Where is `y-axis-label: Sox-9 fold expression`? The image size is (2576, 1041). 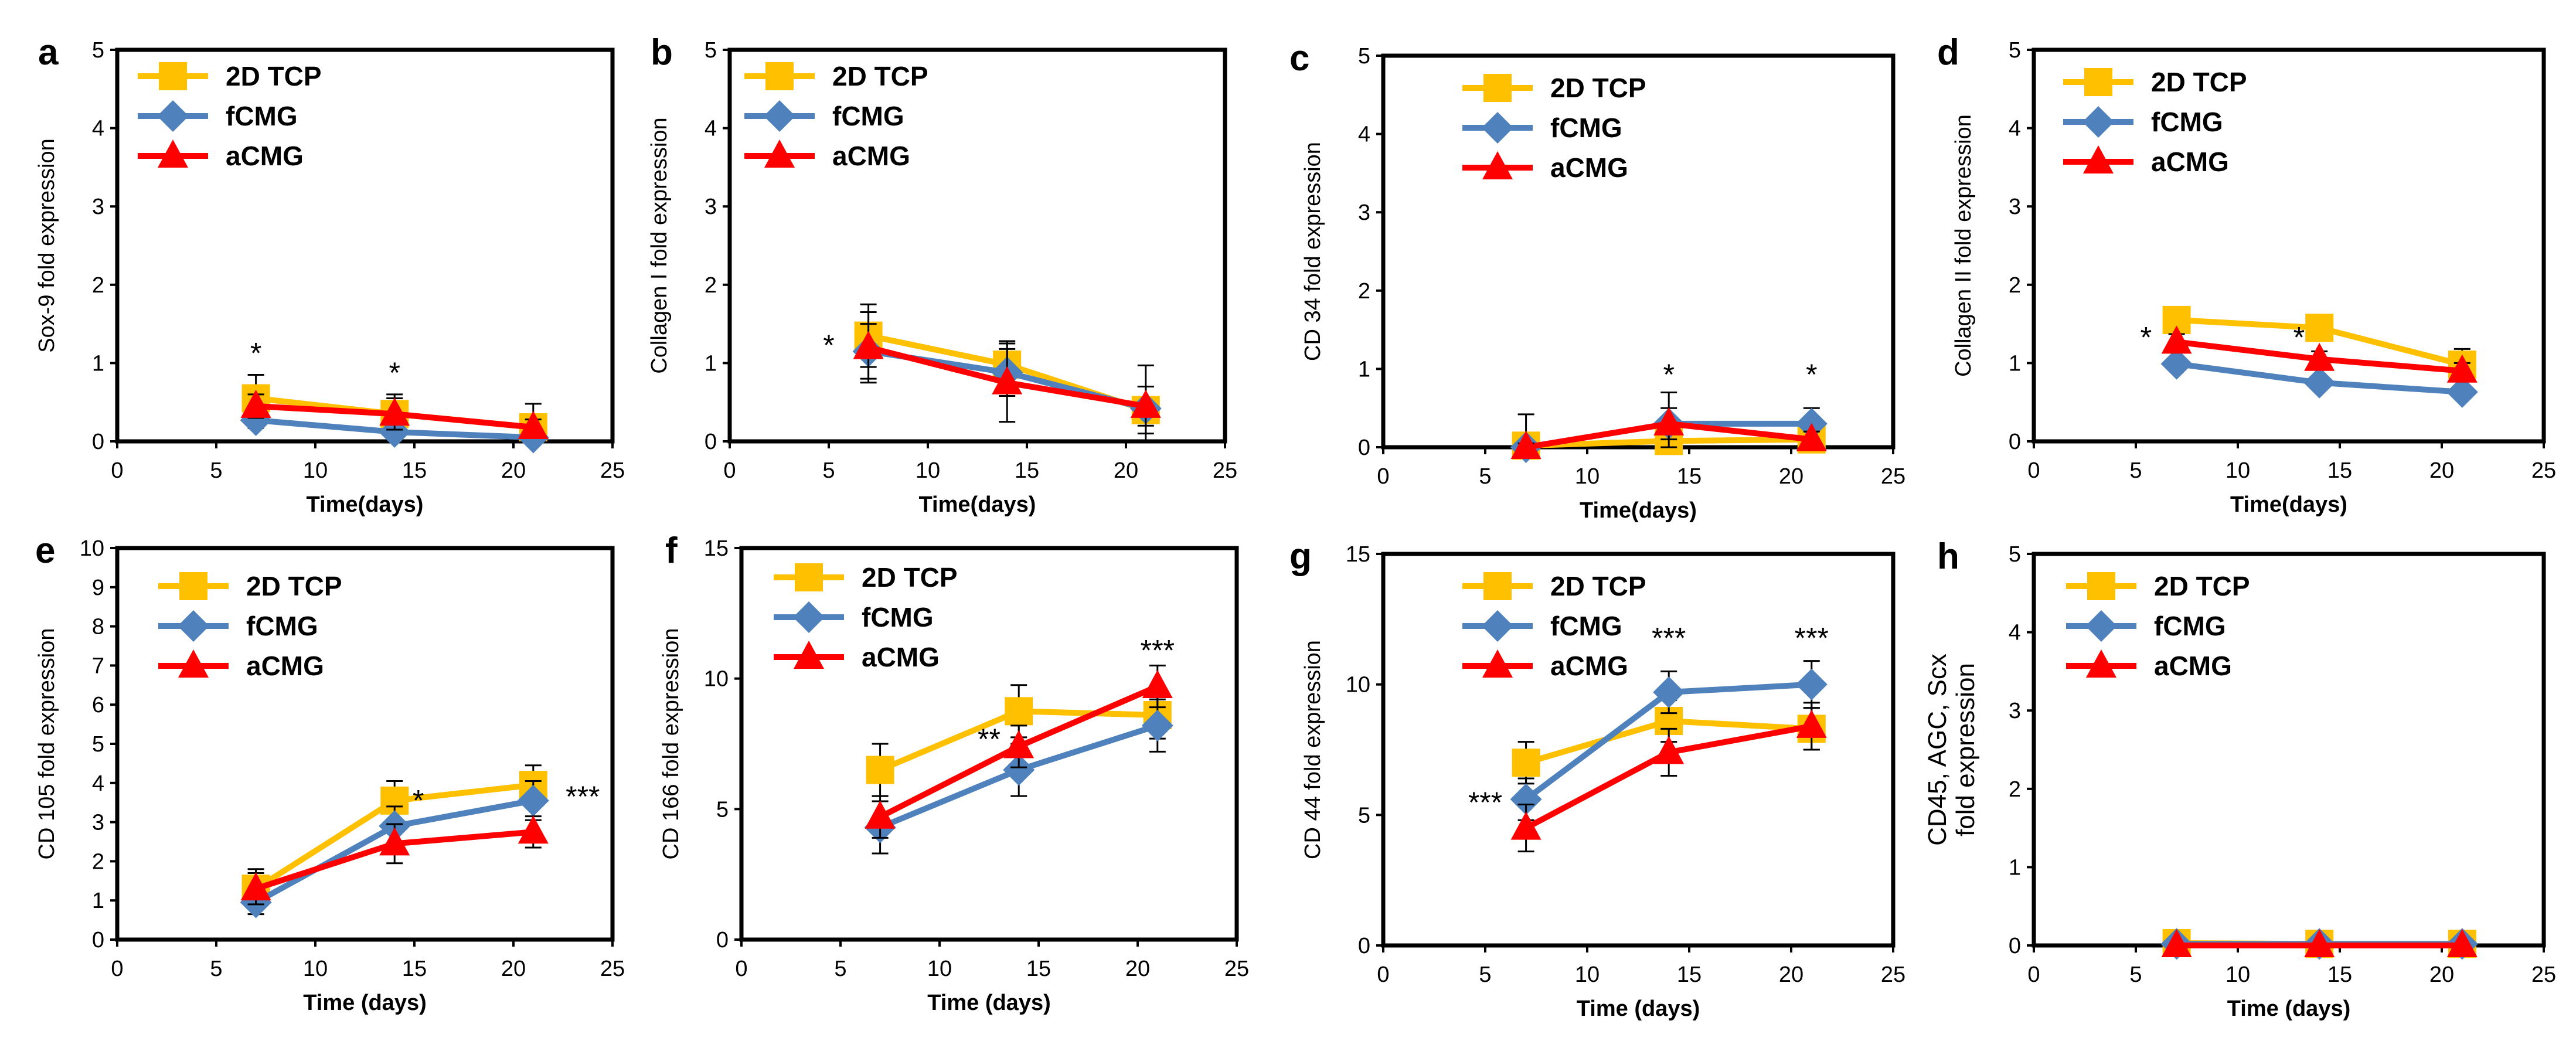 y-axis-label: Sox-9 fold expression is located at coordinates (47, 245).